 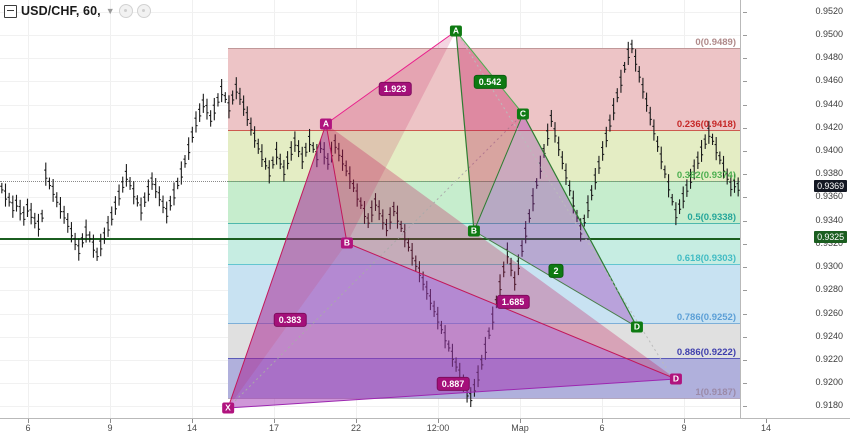 What do you see at coordinates (706, 258) in the screenshot?
I see `fib-label-0.618: 0.618(0.9303)` at bounding box center [706, 258].